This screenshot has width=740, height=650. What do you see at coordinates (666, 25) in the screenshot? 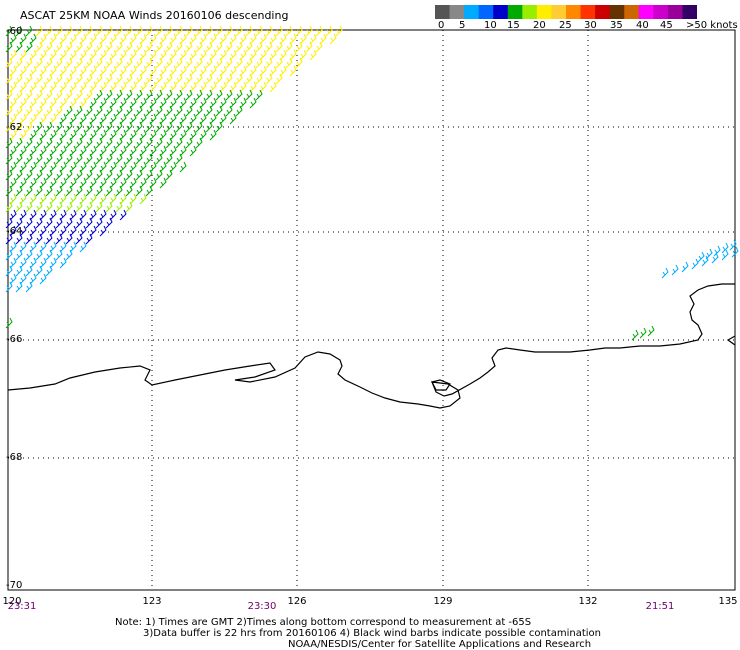
I see `legend-label: 45` at bounding box center [666, 25].